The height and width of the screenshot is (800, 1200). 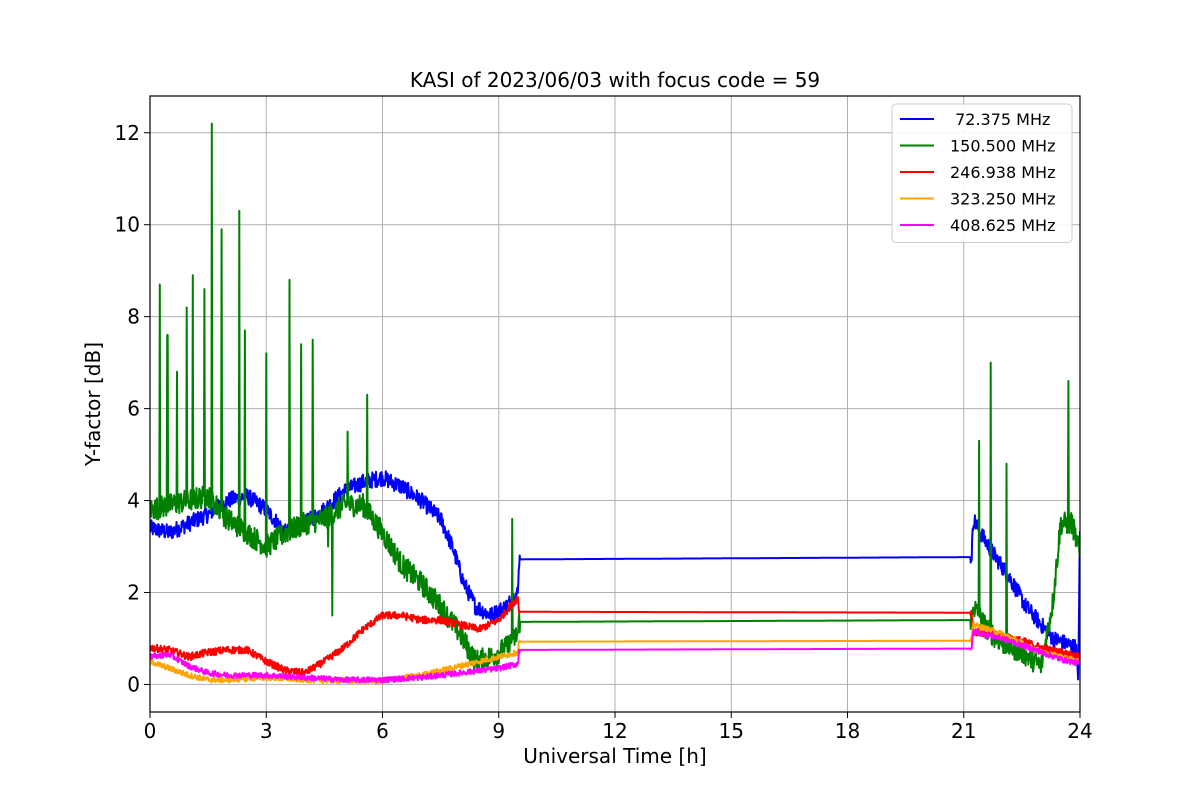 What do you see at coordinates (731, 731) in the screenshot?
I see `x-tick-label: 15` at bounding box center [731, 731].